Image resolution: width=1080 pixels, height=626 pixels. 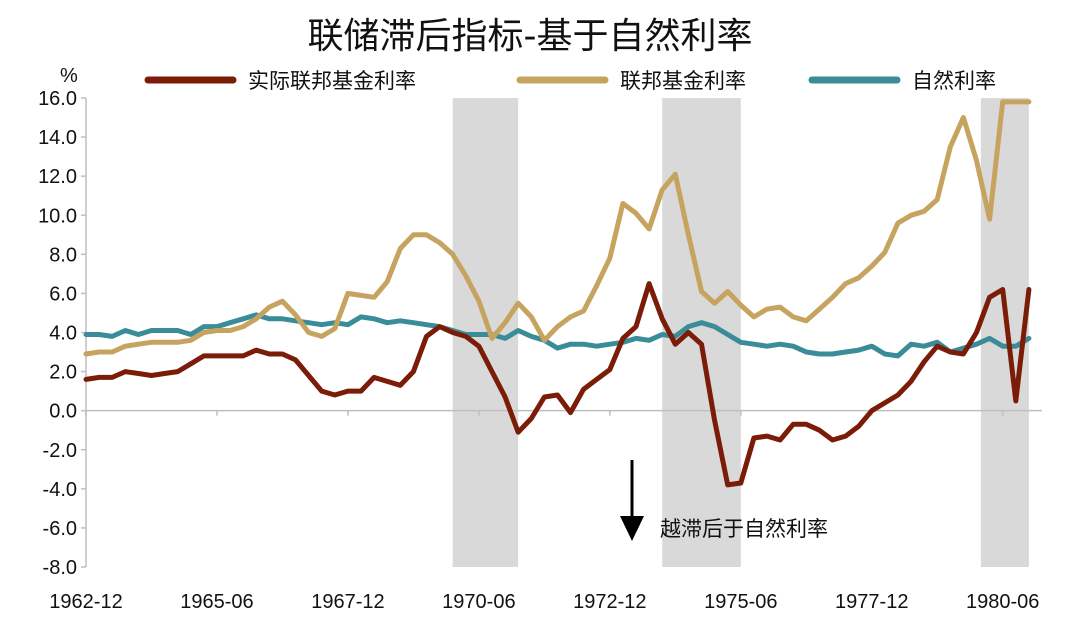 What do you see at coordinates (478, 602) in the screenshot?
I see `x-tick-label: 1970-06` at bounding box center [478, 602].